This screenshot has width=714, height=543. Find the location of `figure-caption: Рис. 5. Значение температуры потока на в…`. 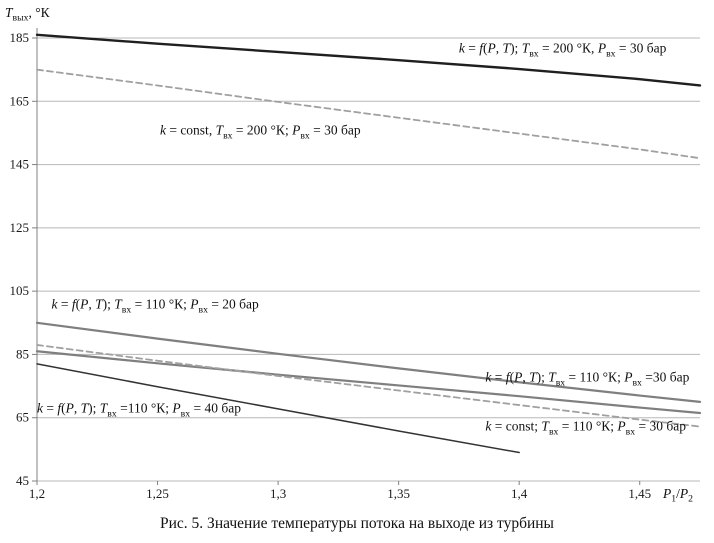

figure-caption: Рис. 5. Значение температуры потока на в… is located at coordinates (357, 523).